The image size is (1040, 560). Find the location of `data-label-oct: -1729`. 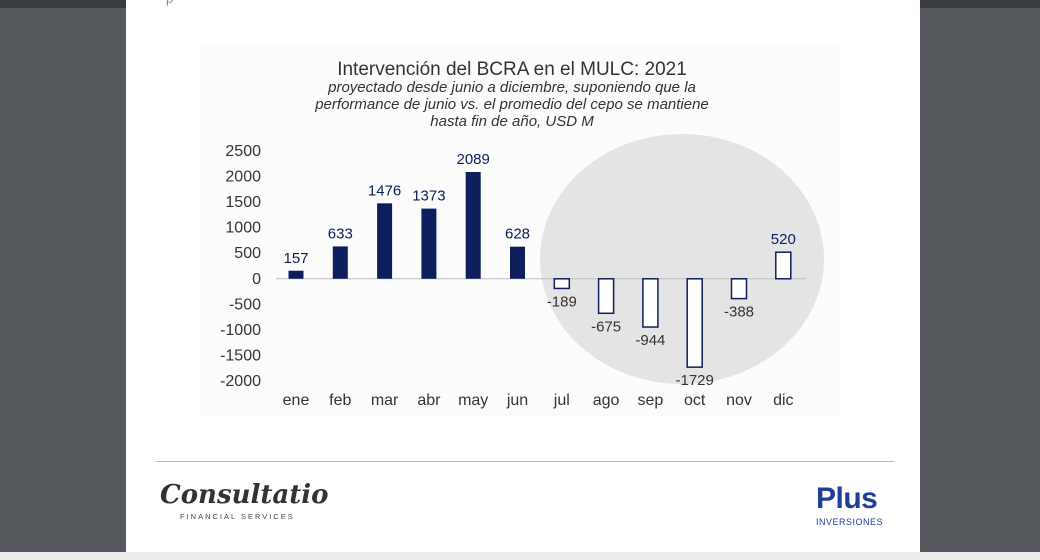

data-label-oct: -1729 is located at coordinates (695, 380).